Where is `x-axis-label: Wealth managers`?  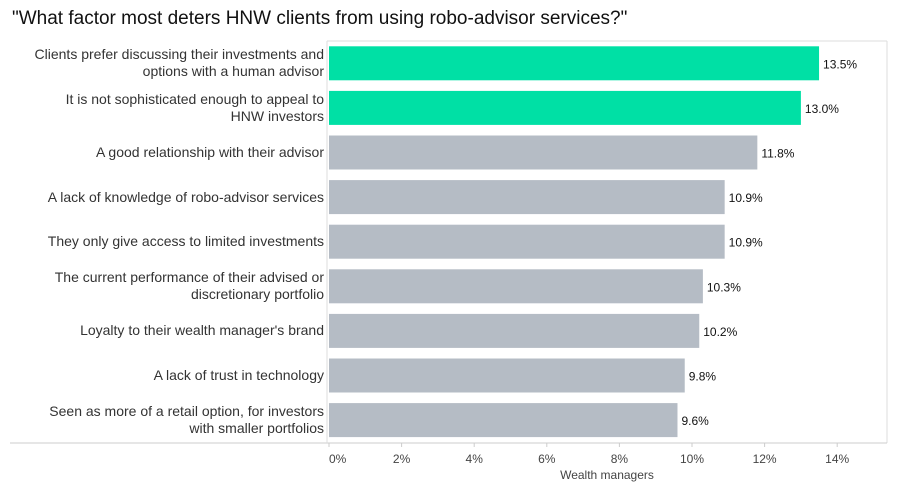
x-axis-label: Wealth managers is located at coordinates (607, 475).